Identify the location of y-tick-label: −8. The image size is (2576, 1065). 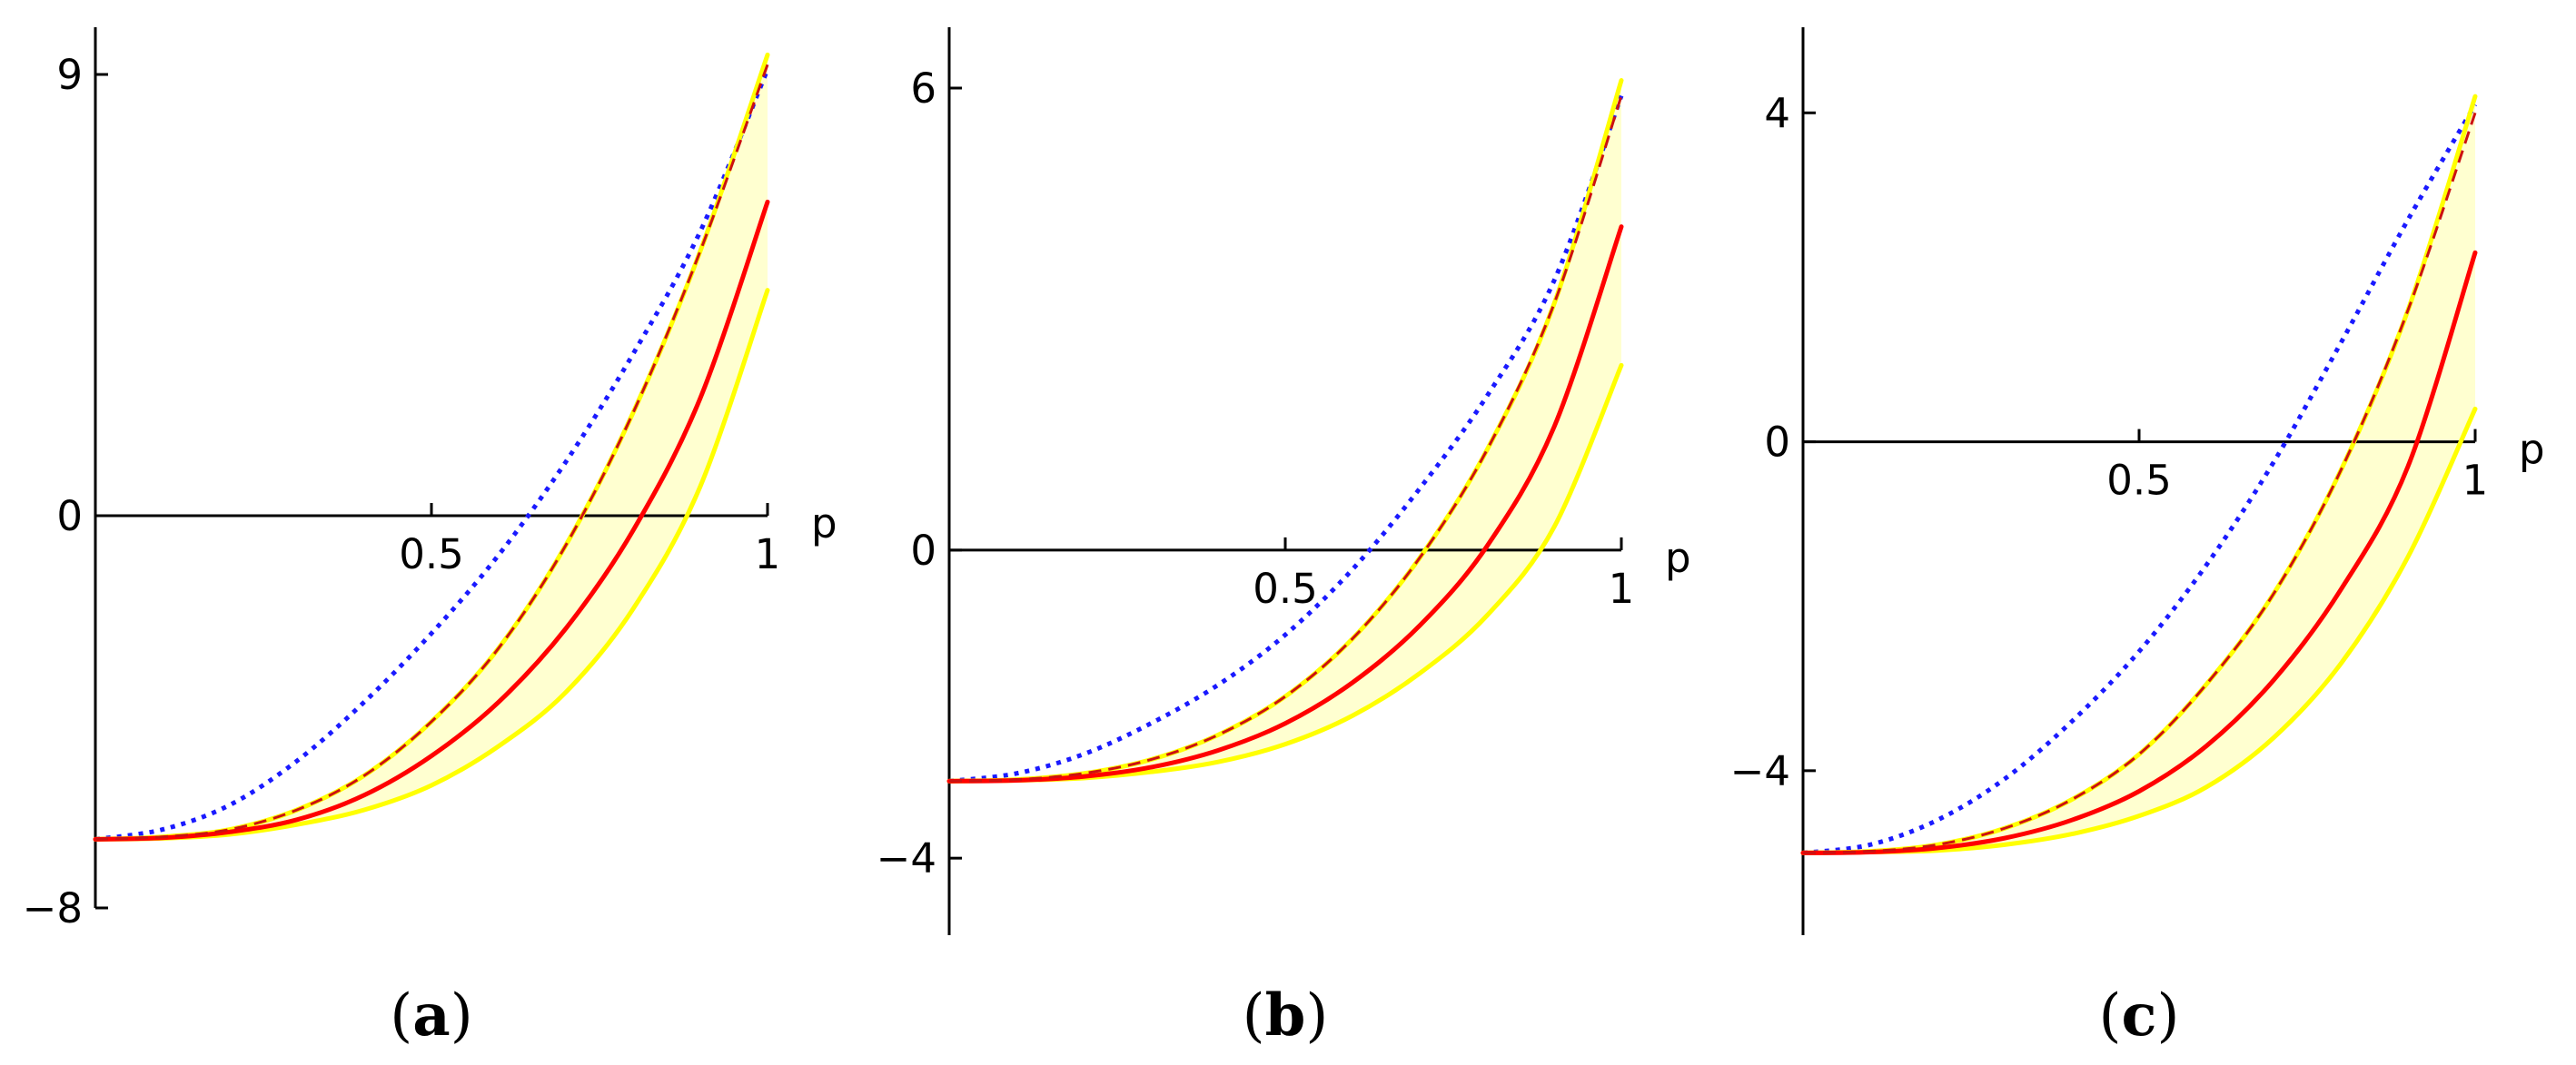
(53, 908).